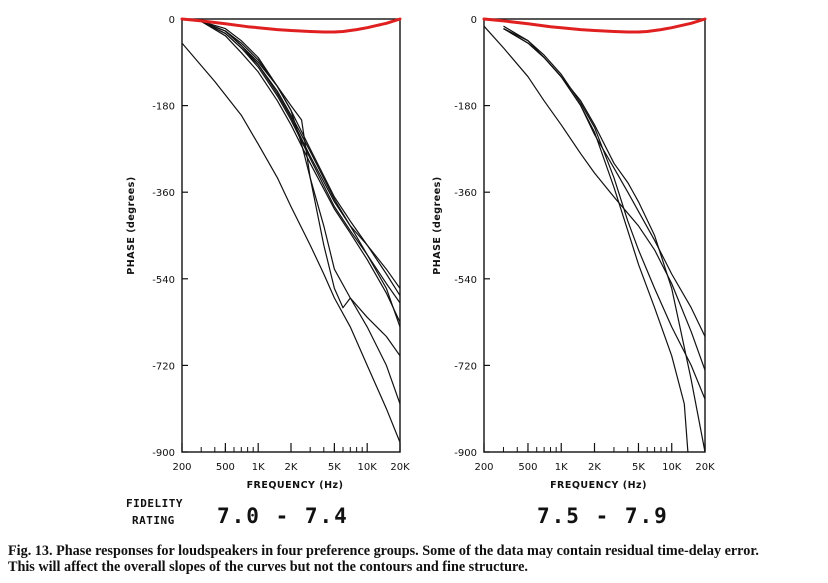 The width and height of the screenshot is (828, 583). Describe the element at coordinates (437, 225) in the screenshot. I see `right-y-axis-label: PHASE (degrees)` at that location.